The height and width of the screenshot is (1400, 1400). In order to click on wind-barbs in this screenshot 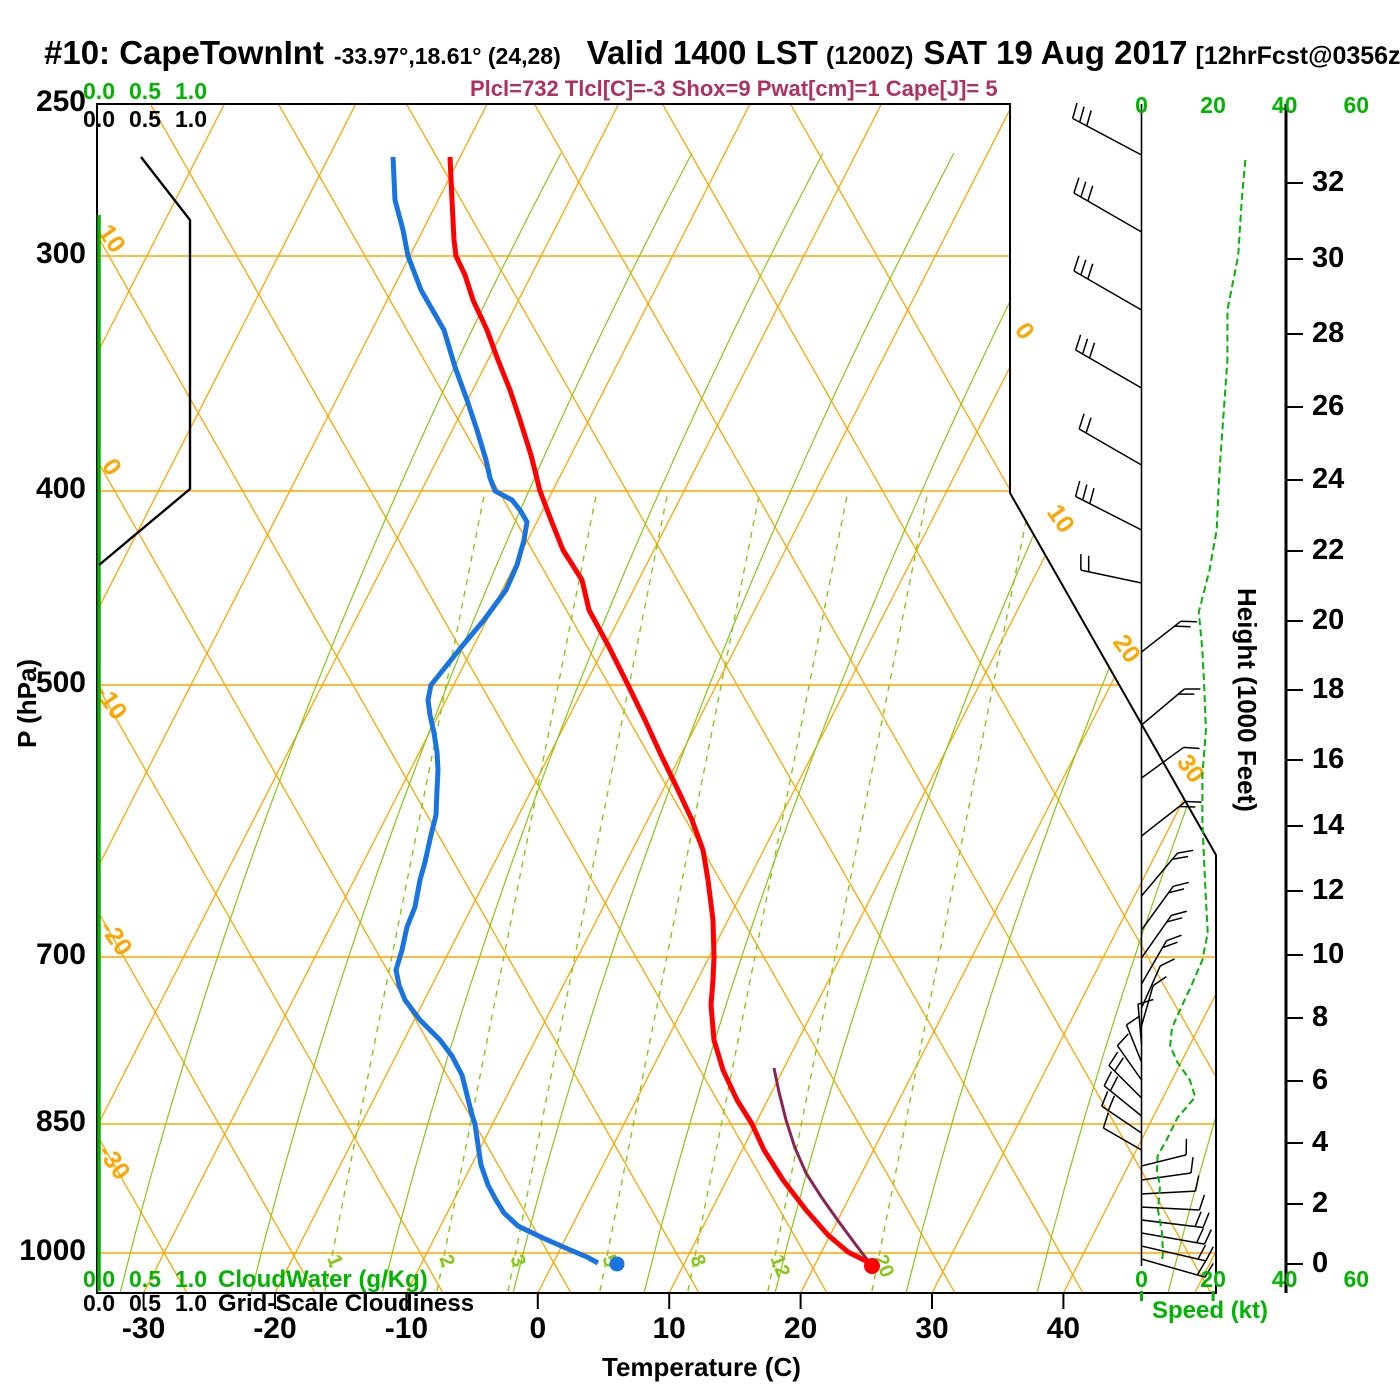, I will do `click(1142, 690)`.